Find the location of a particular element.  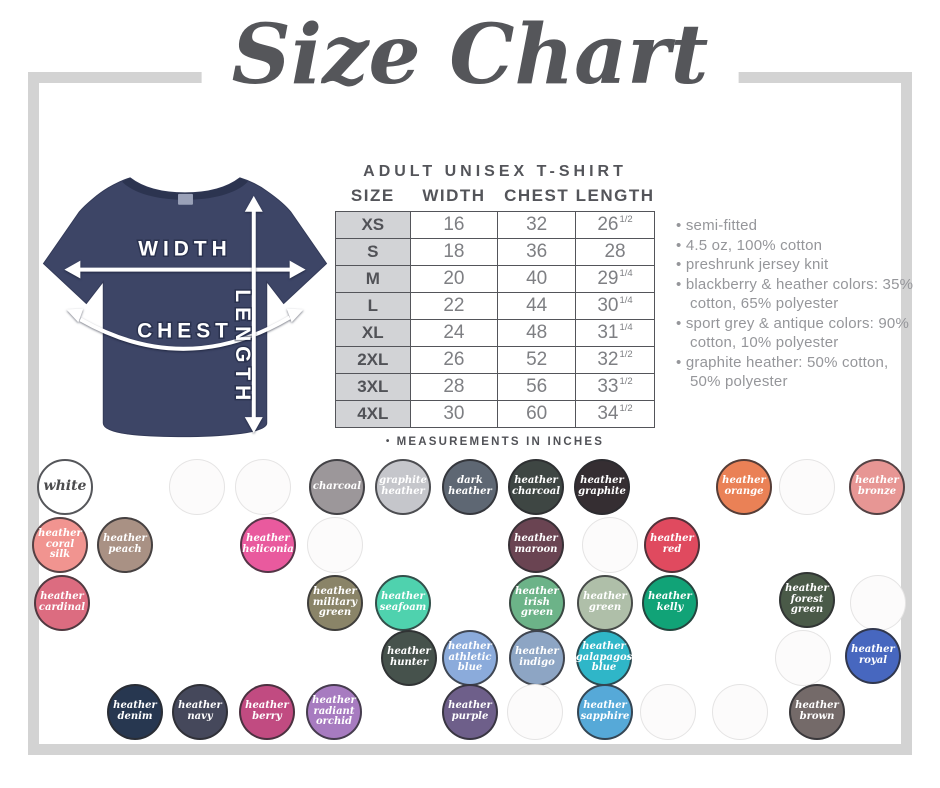

size-cell: 4XL is located at coordinates (373, 414).